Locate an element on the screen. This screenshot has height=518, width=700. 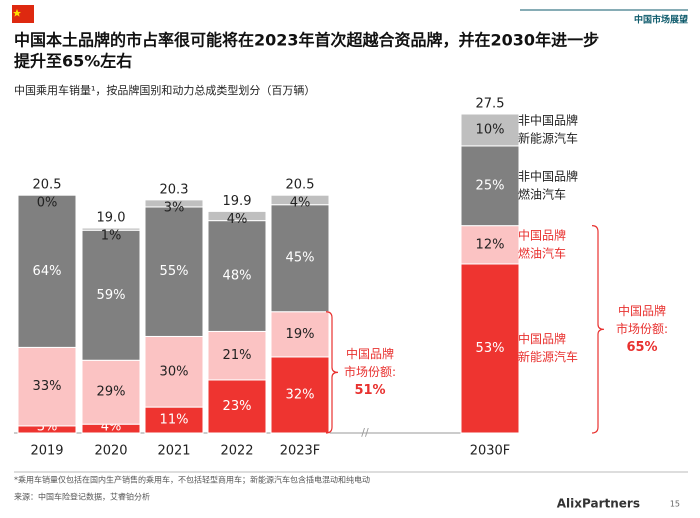
segment-label: 29% is located at coordinates (111, 392).